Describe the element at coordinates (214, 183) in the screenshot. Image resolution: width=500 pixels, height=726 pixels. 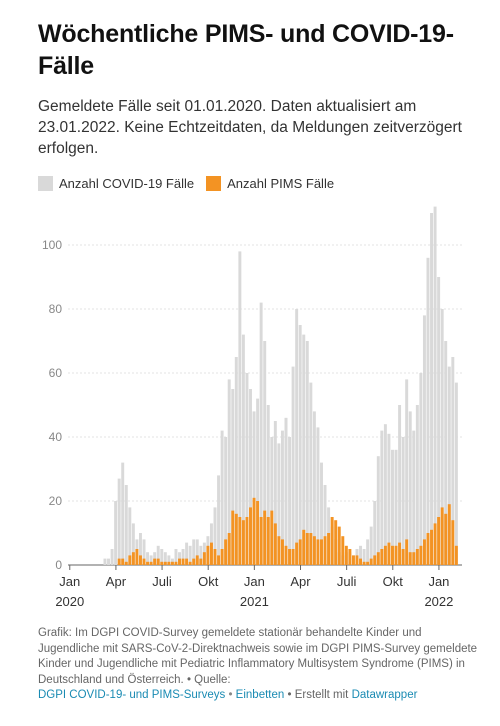
I see `legend-swatch-pims` at that location.